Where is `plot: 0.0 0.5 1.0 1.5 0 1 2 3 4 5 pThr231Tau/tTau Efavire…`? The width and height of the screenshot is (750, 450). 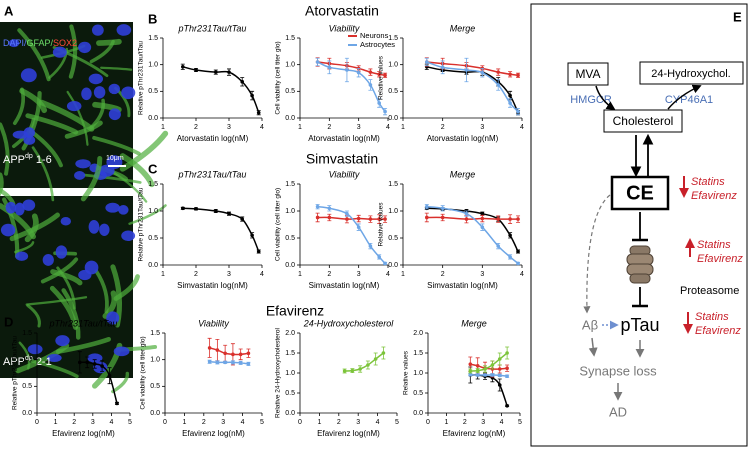
plot: 0.0 0.5 1.0 1.5 0 1 2 3 4 5 pThr231Tau/tTau Efavire… is located at coordinates (72, 378).